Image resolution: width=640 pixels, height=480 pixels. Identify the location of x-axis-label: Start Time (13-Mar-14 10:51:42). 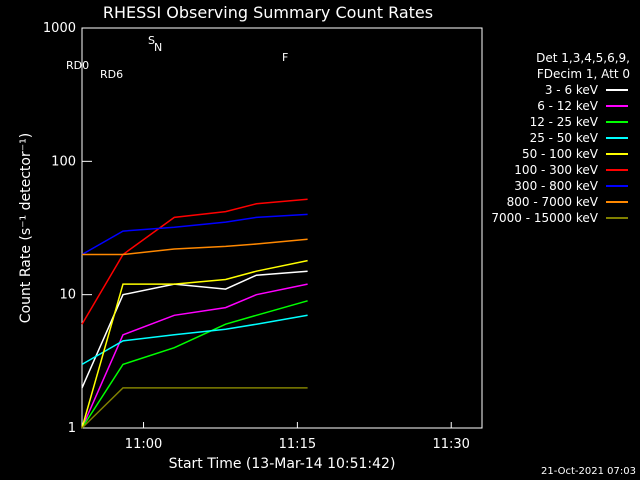
(282, 464).